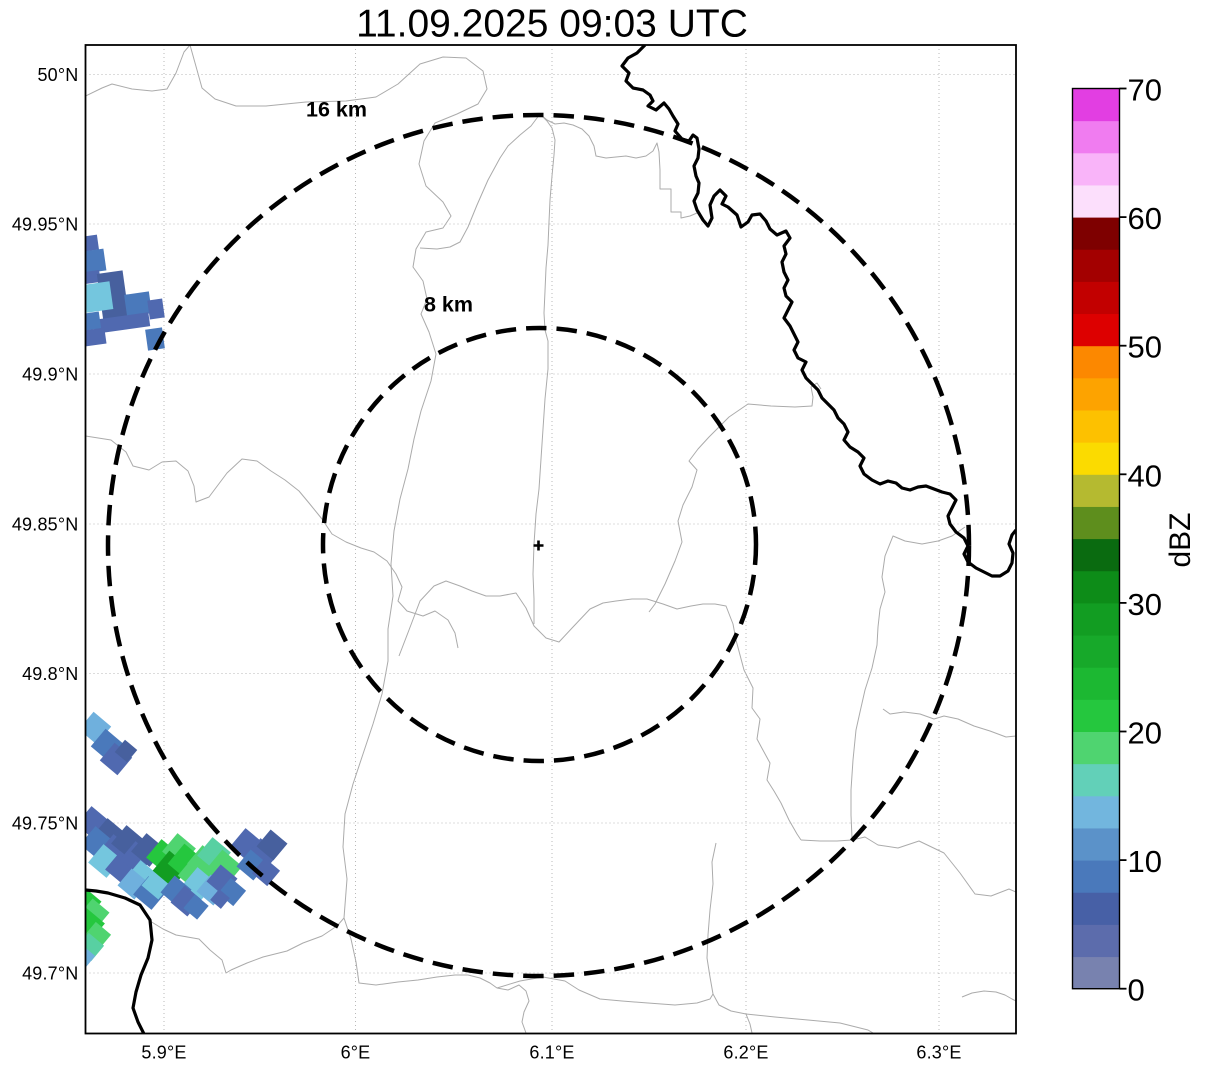 This screenshot has width=1207, height=1074. Describe the element at coordinates (45, 824) in the screenshot. I see `svg-text: 49.75°N` at that location.